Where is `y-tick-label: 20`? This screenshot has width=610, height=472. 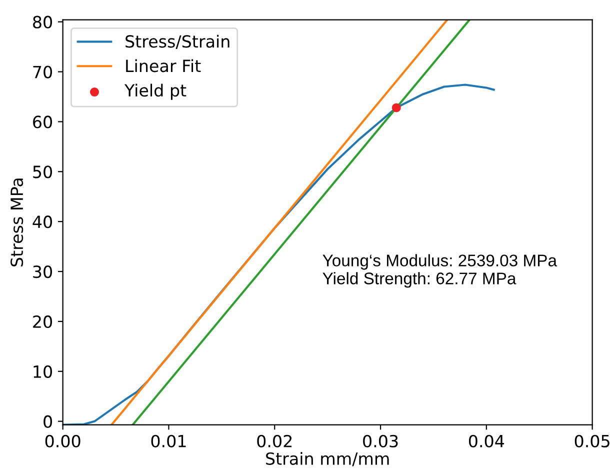
y-tick-label: 20 is located at coordinates (42, 321).